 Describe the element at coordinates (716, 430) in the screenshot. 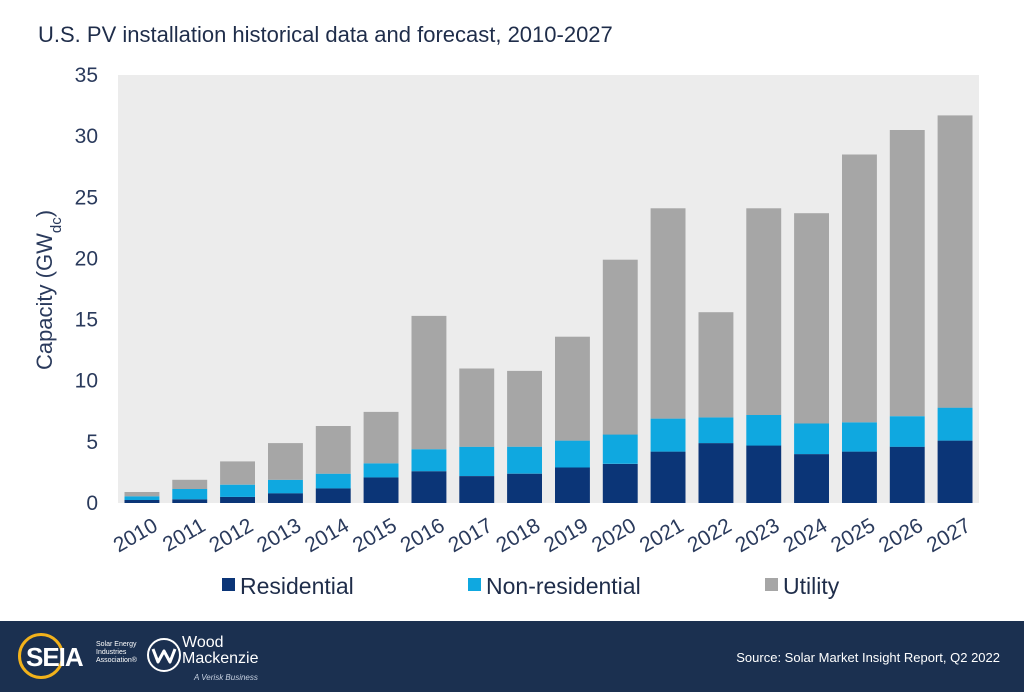

I see `bar-non-residential-2022` at that location.